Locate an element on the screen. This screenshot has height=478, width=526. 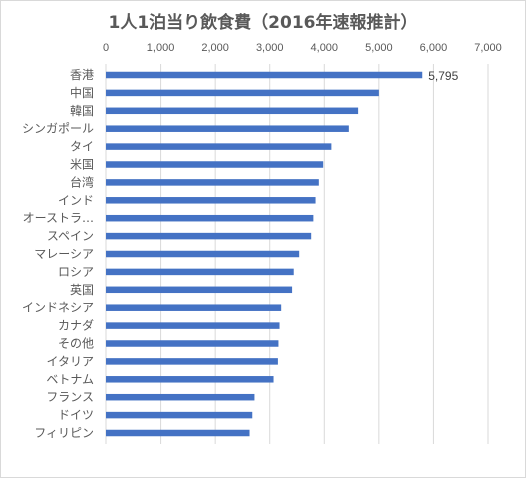
data-label: 5,795 is located at coordinates (443, 76).